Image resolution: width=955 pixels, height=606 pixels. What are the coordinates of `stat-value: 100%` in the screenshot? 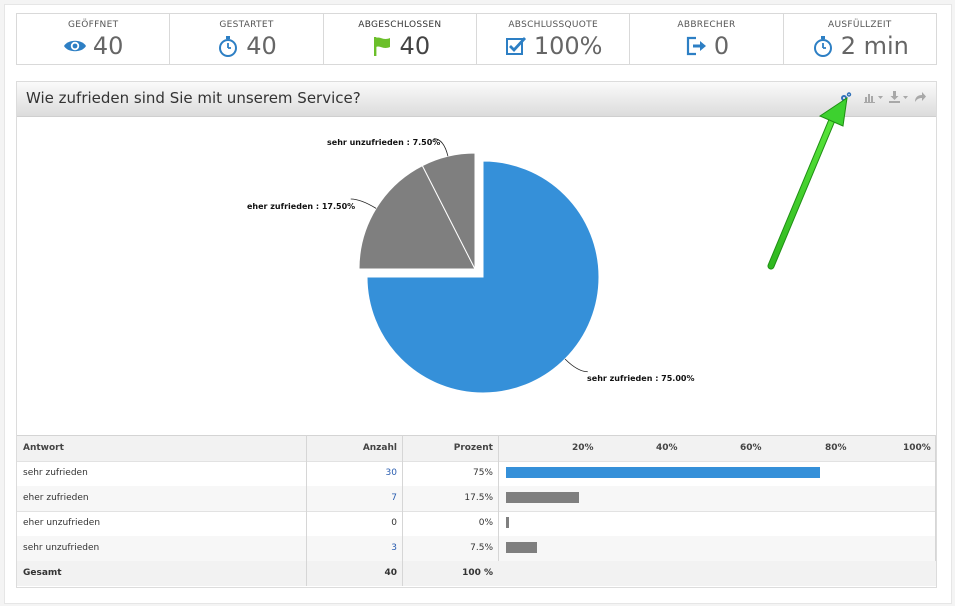 It's located at (568, 46).